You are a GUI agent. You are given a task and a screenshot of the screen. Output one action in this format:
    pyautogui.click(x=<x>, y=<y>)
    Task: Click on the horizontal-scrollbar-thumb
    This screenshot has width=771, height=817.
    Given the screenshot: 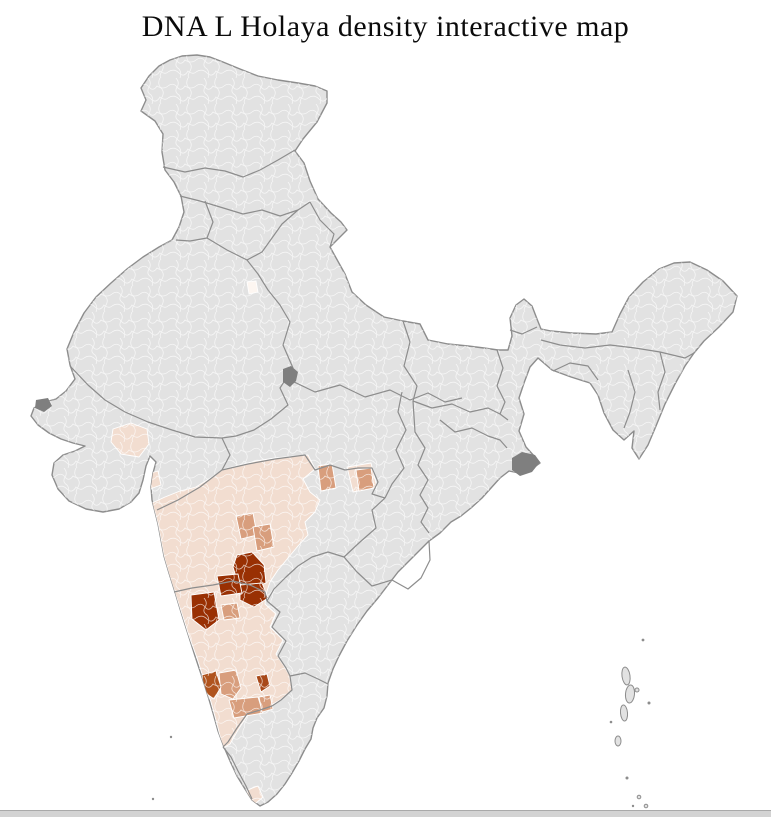 What is the action you would take?
    pyautogui.click(x=385, y=814)
    